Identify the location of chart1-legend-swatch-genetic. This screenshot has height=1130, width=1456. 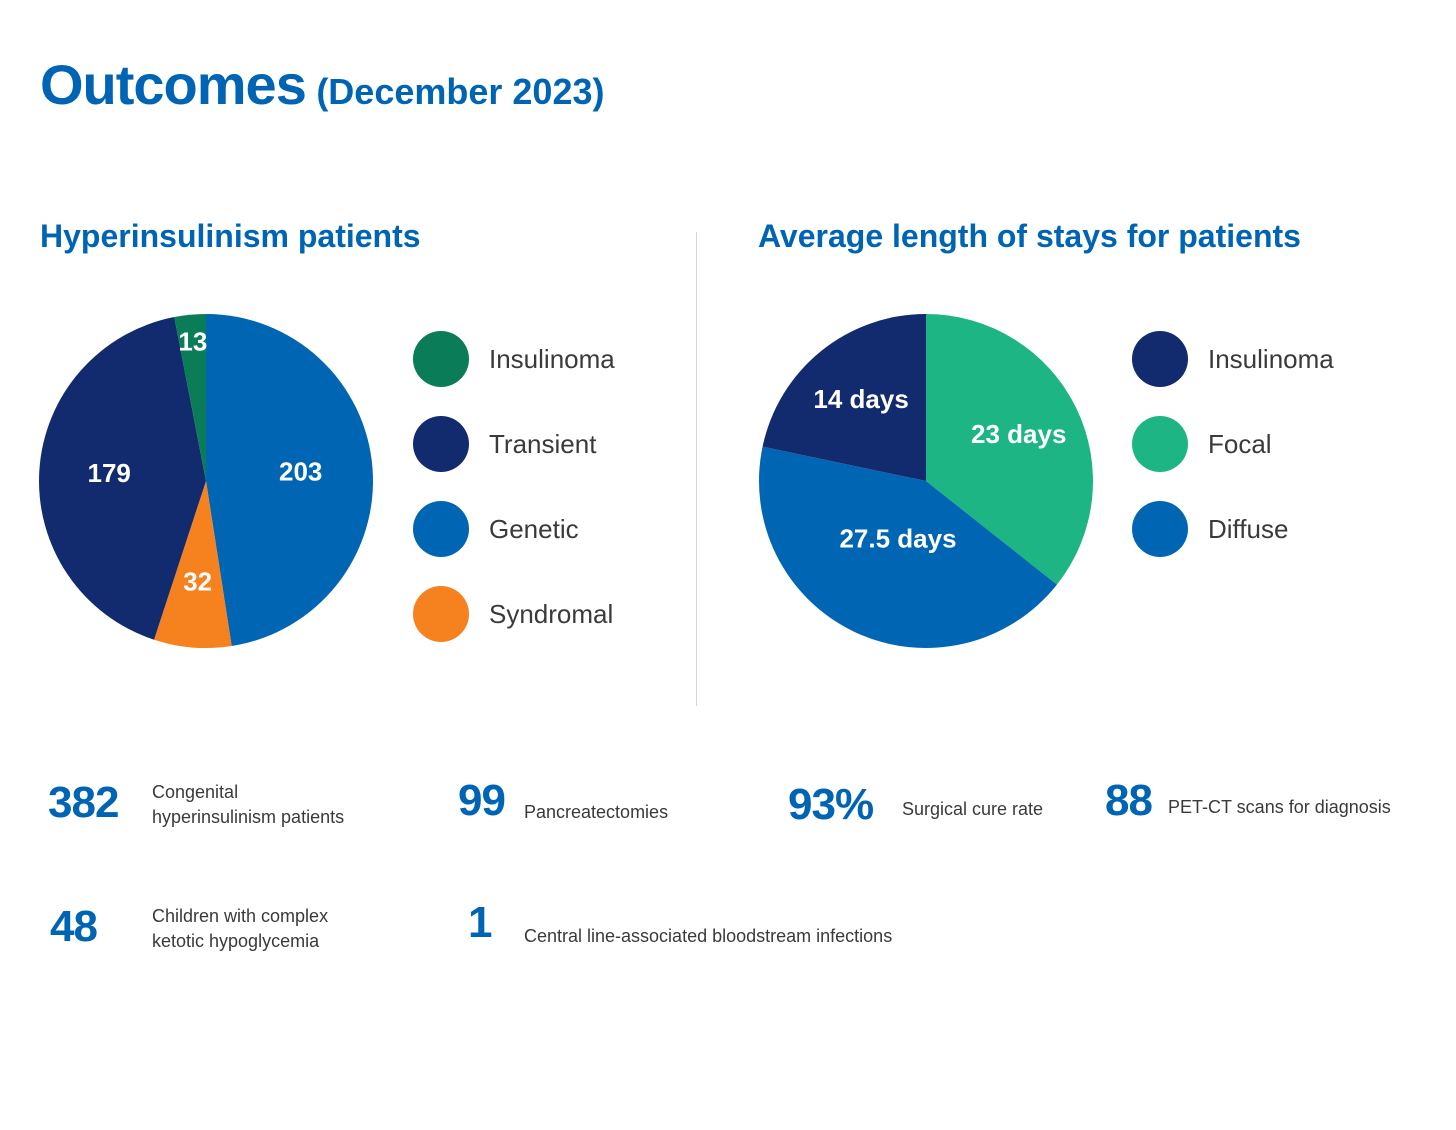
(441, 529).